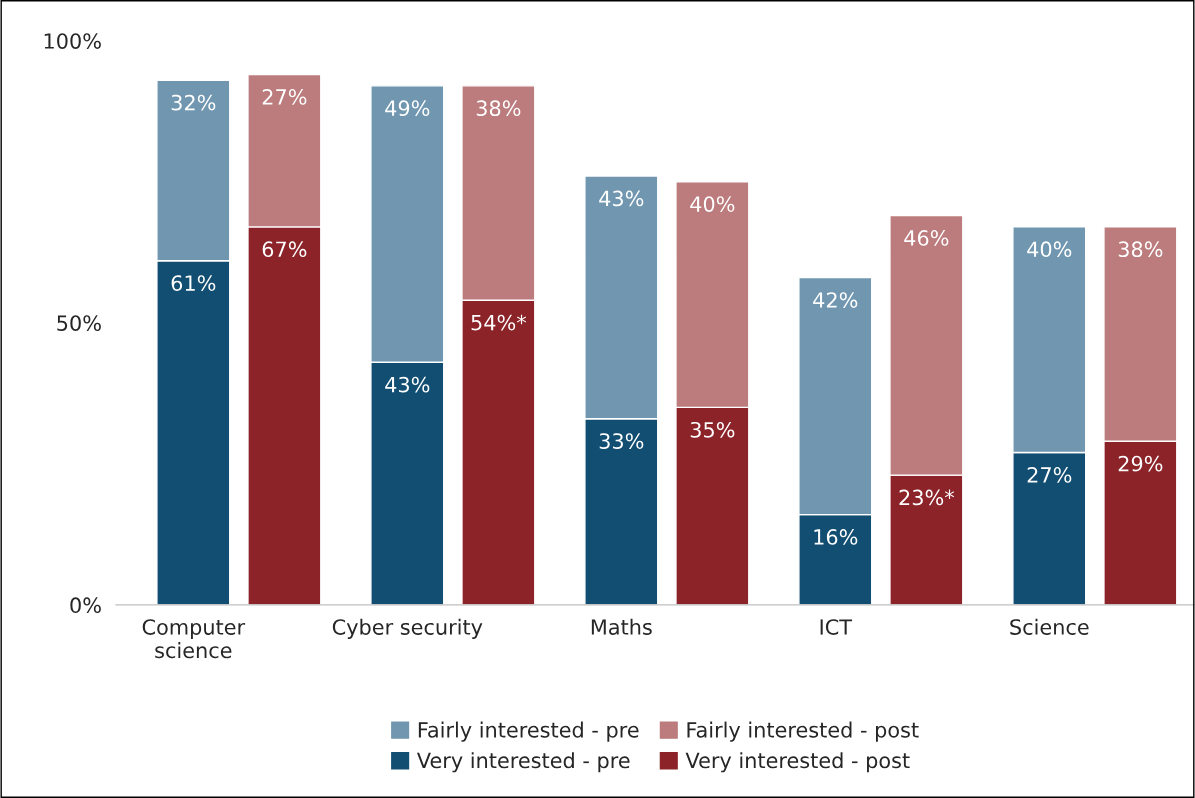 The height and width of the screenshot is (798, 1195). Describe the element at coordinates (407, 628) in the screenshot. I see `x-tick-label: Cyber security` at that location.